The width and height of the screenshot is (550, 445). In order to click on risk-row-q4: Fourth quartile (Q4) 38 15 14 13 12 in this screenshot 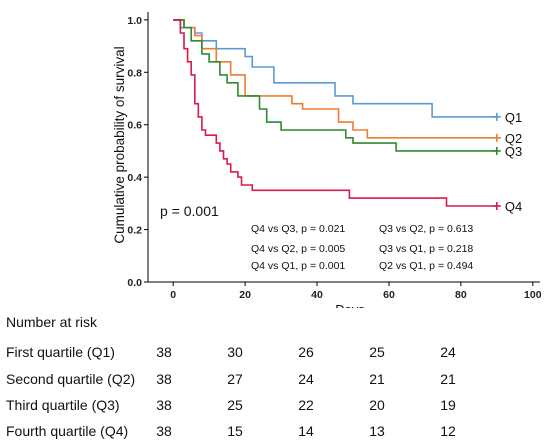, I will do `click(275, 433)`.